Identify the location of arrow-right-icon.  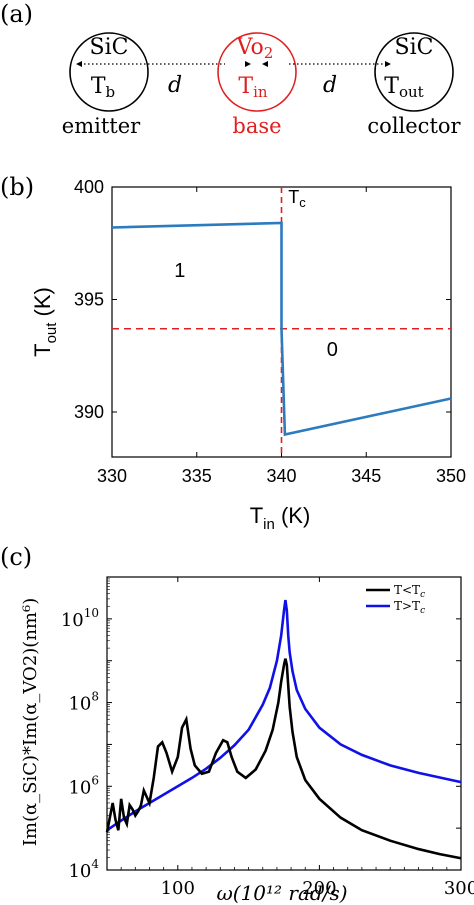
(388, 64).